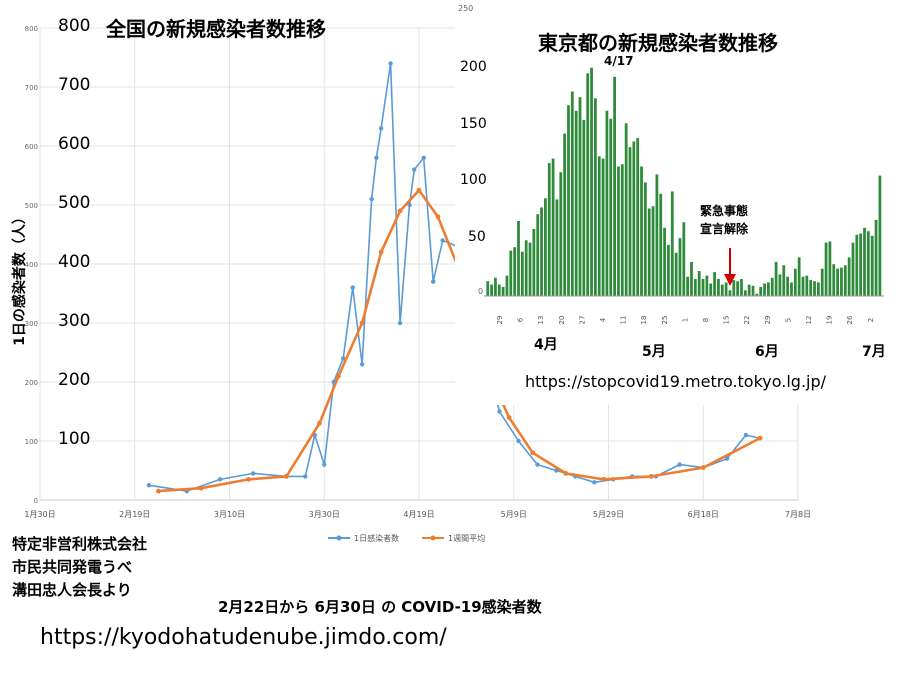  What do you see at coordinates (339, 538) in the screenshot?
I see `legend-daily-marker` at bounding box center [339, 538].